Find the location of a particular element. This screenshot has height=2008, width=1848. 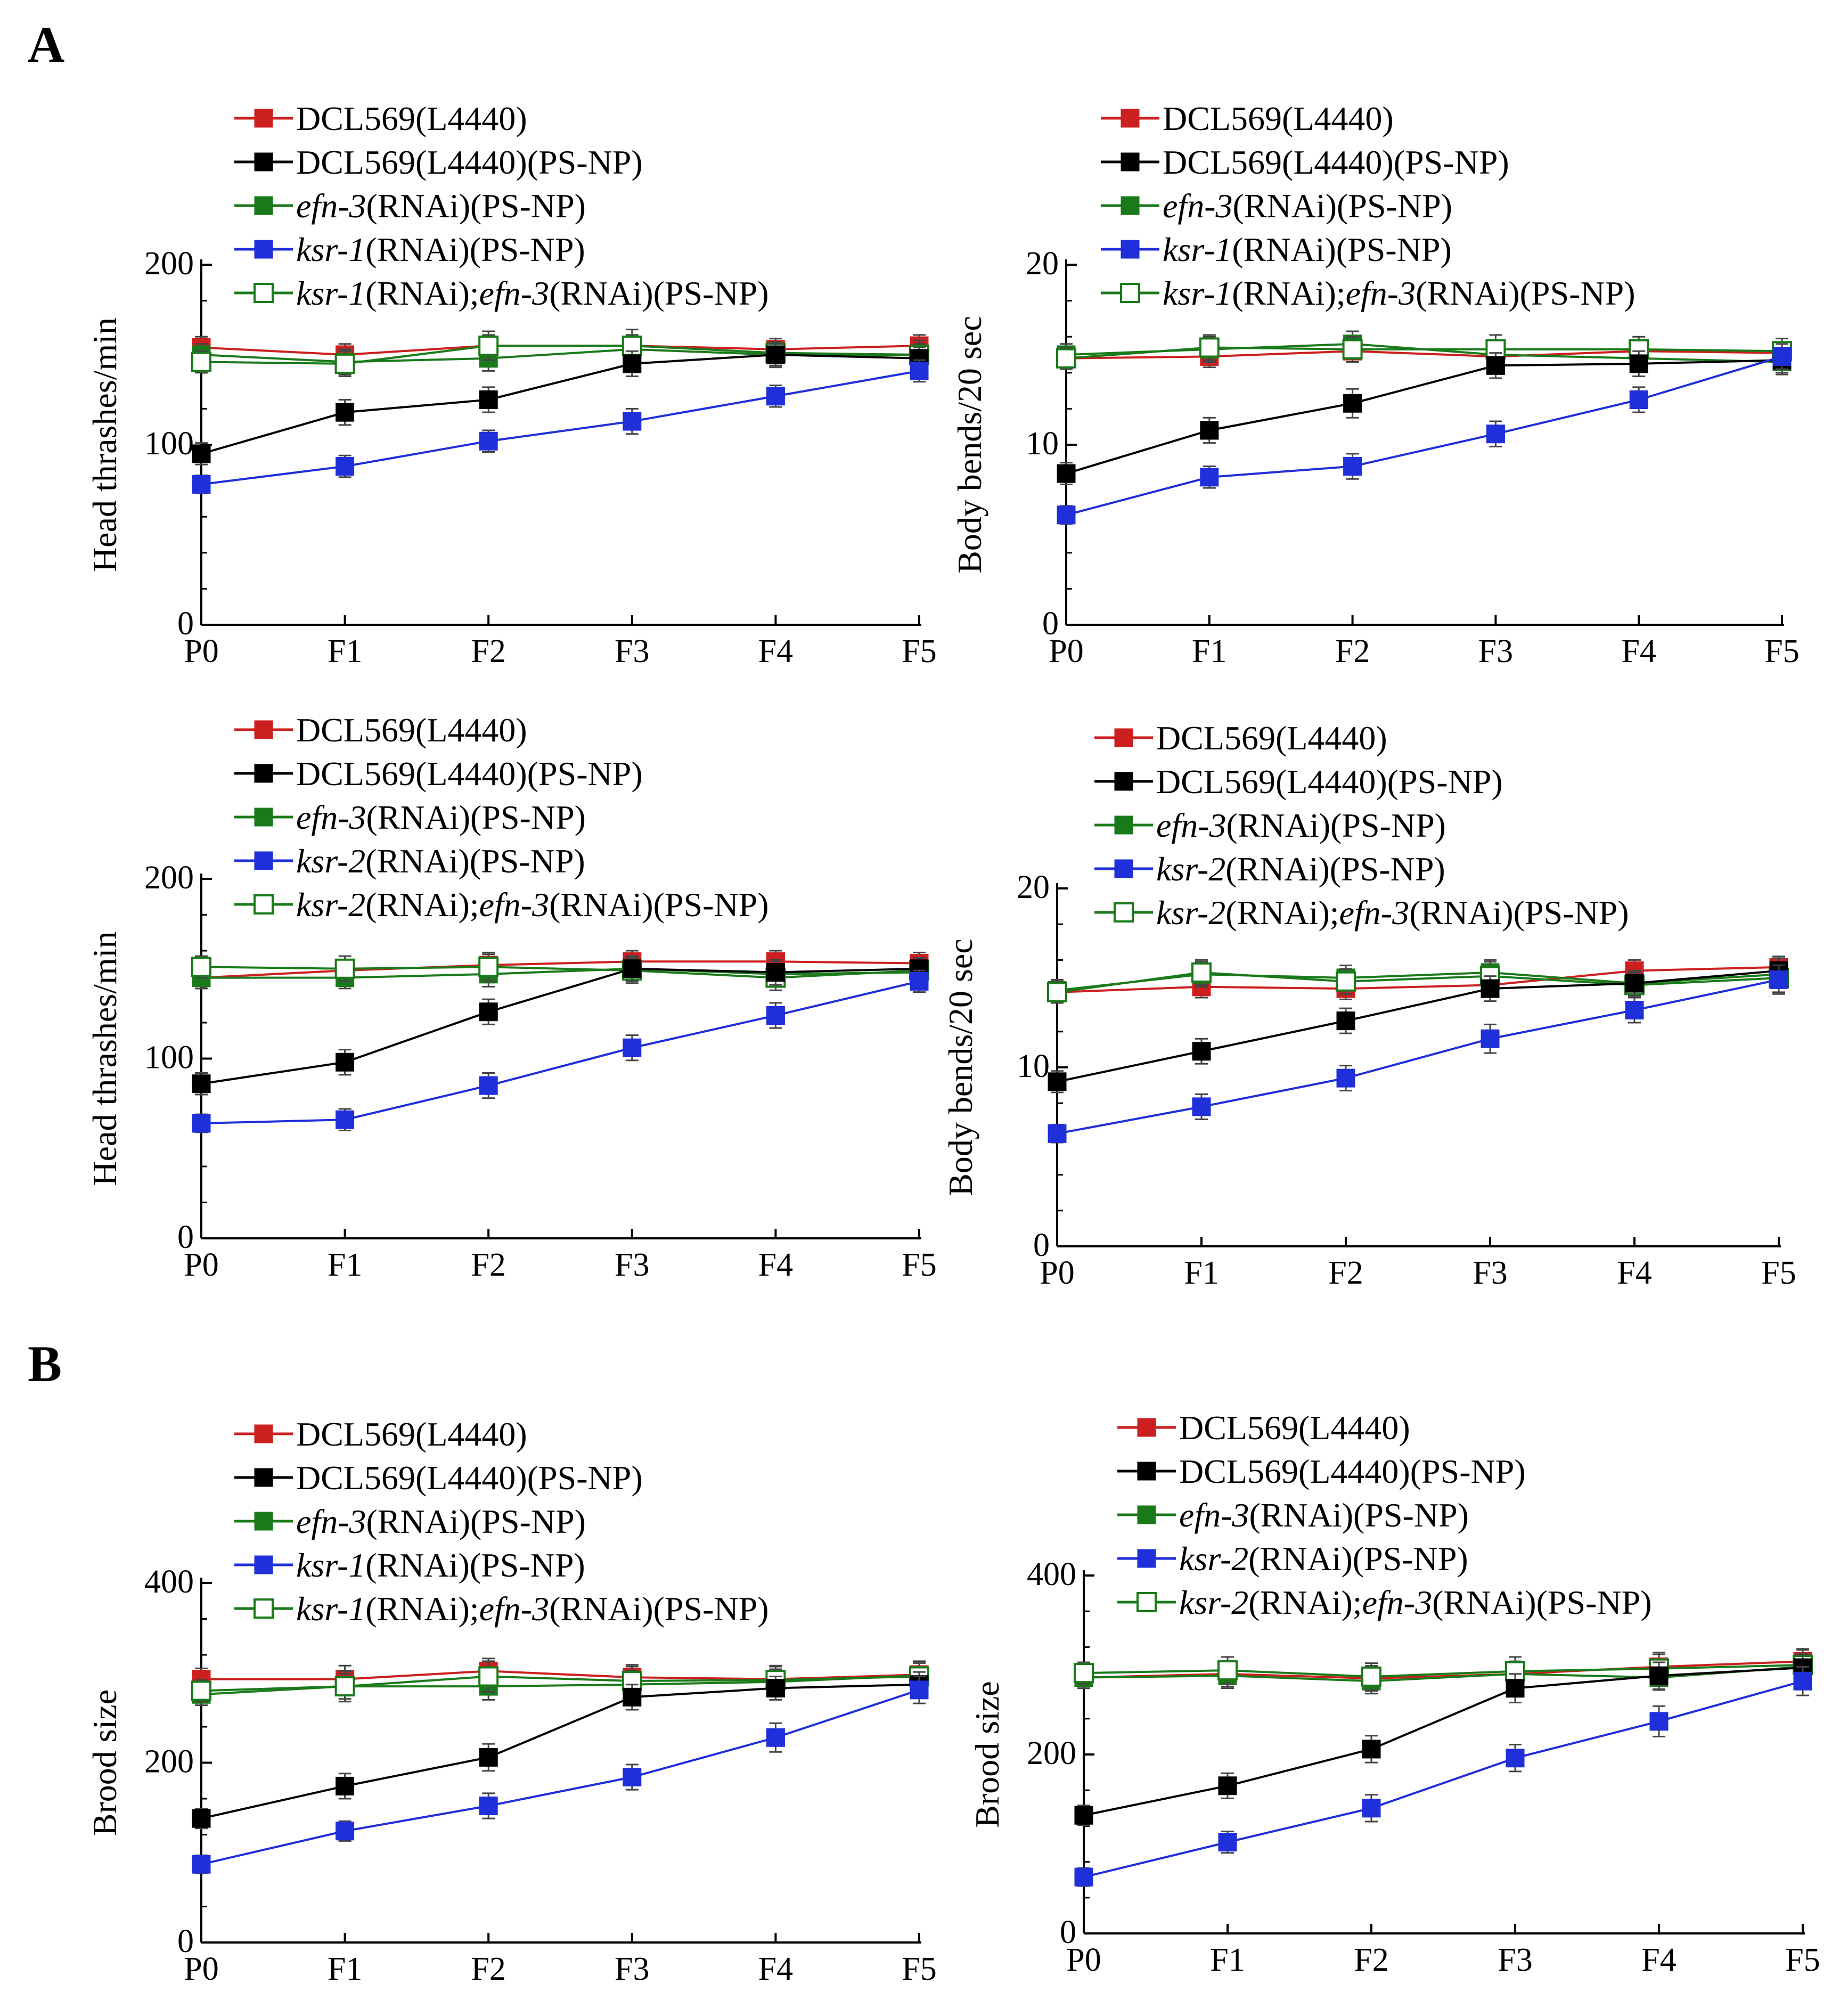

panel-label-a: A is located at coordinates (46, 44).